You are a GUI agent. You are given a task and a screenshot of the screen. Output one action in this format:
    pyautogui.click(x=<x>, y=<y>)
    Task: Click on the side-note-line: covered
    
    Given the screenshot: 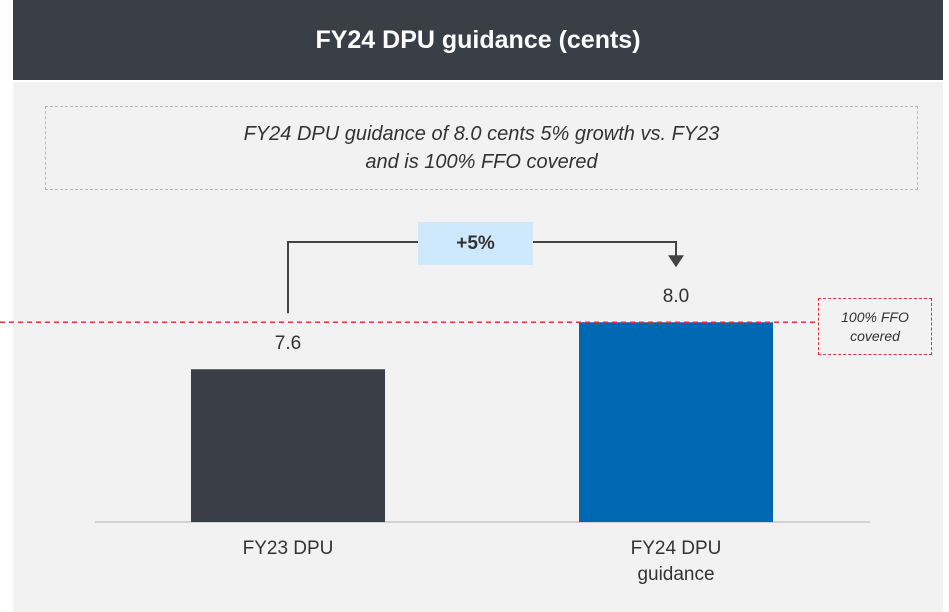 What is the action you would take?
    pyautogui.click(x=875, y=335)
    